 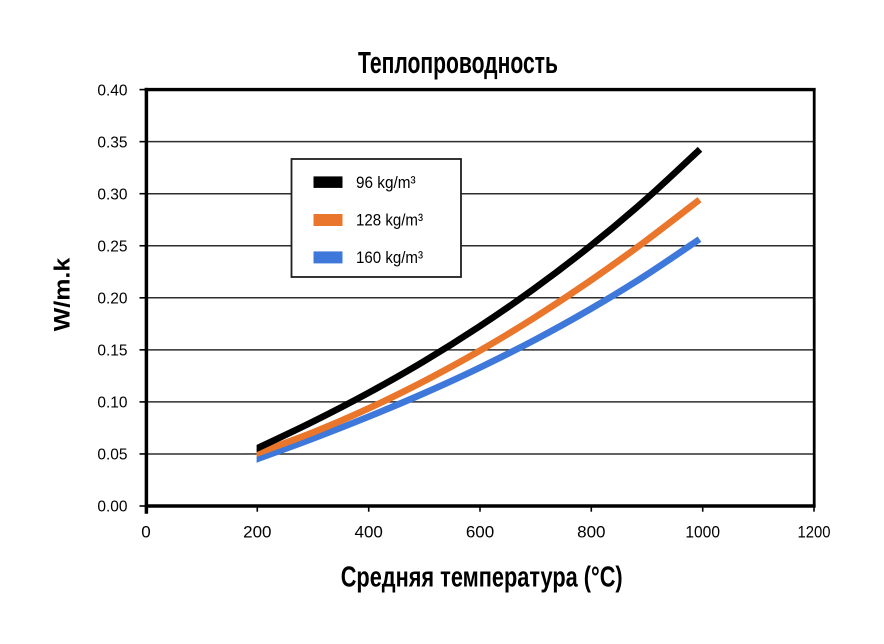 I want to click on svg-text: 0.05, so click(x=112, y=455).